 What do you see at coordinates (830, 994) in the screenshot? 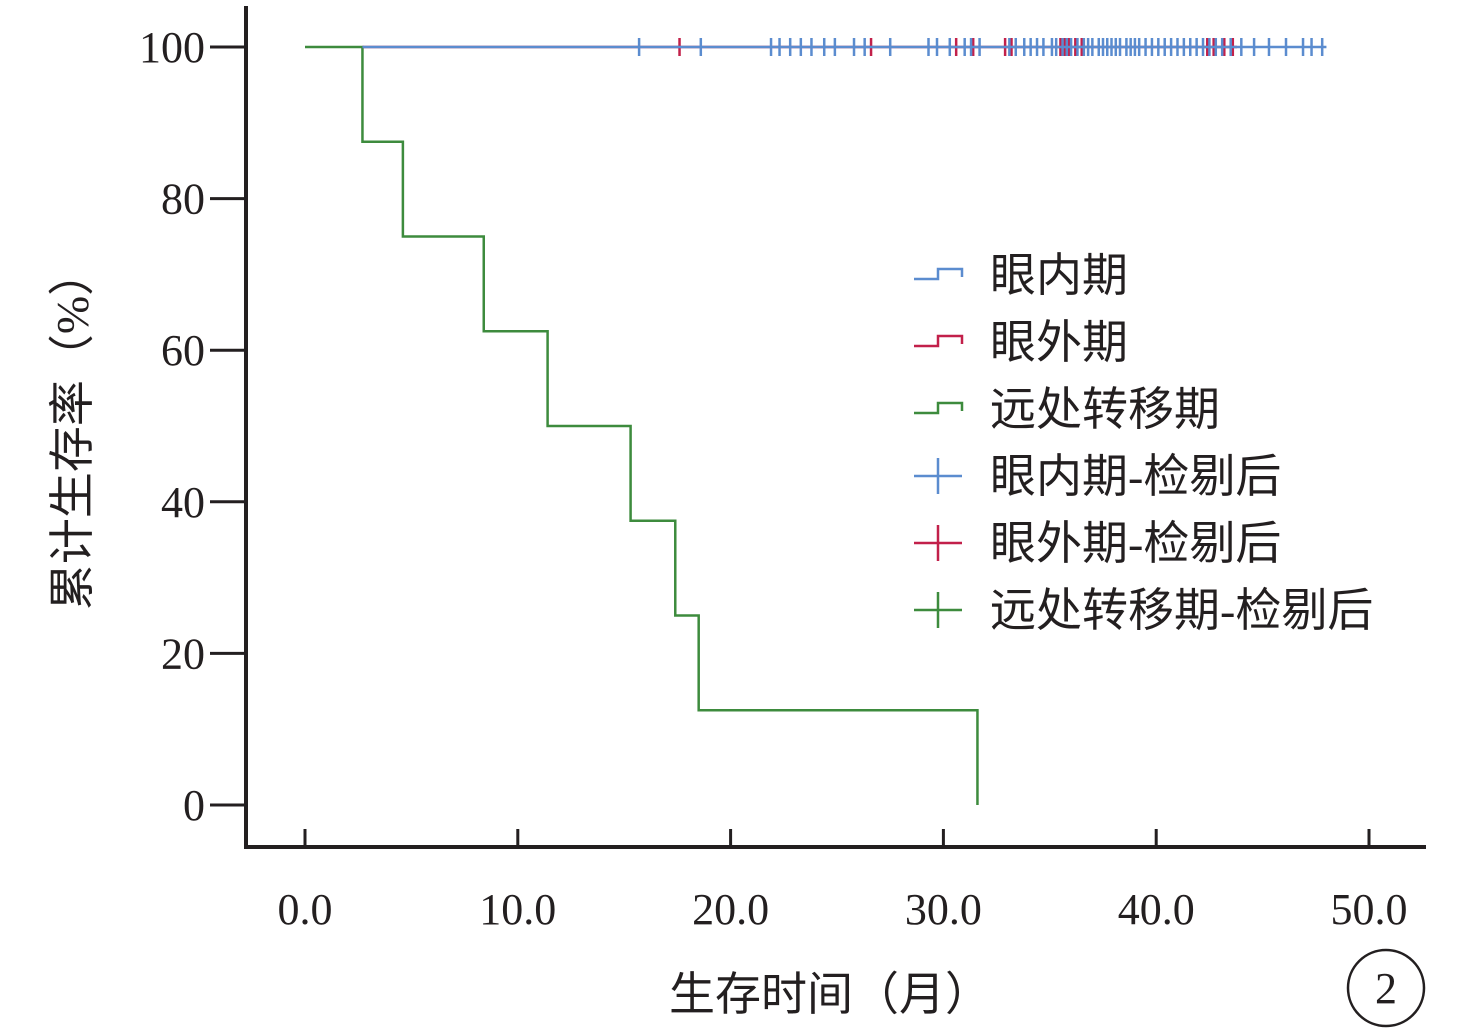
I see `x-axis-title: 生存时间（月）` at bounding box center [830, 994].